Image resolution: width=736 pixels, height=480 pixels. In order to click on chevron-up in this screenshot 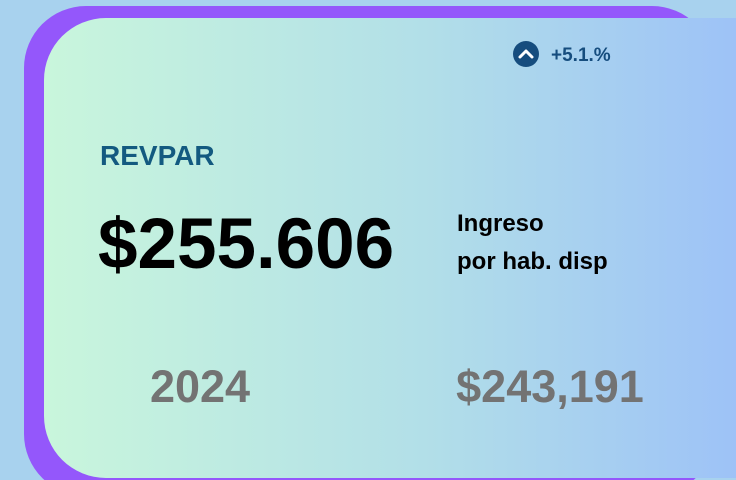, I will do `click(526, 54)`.